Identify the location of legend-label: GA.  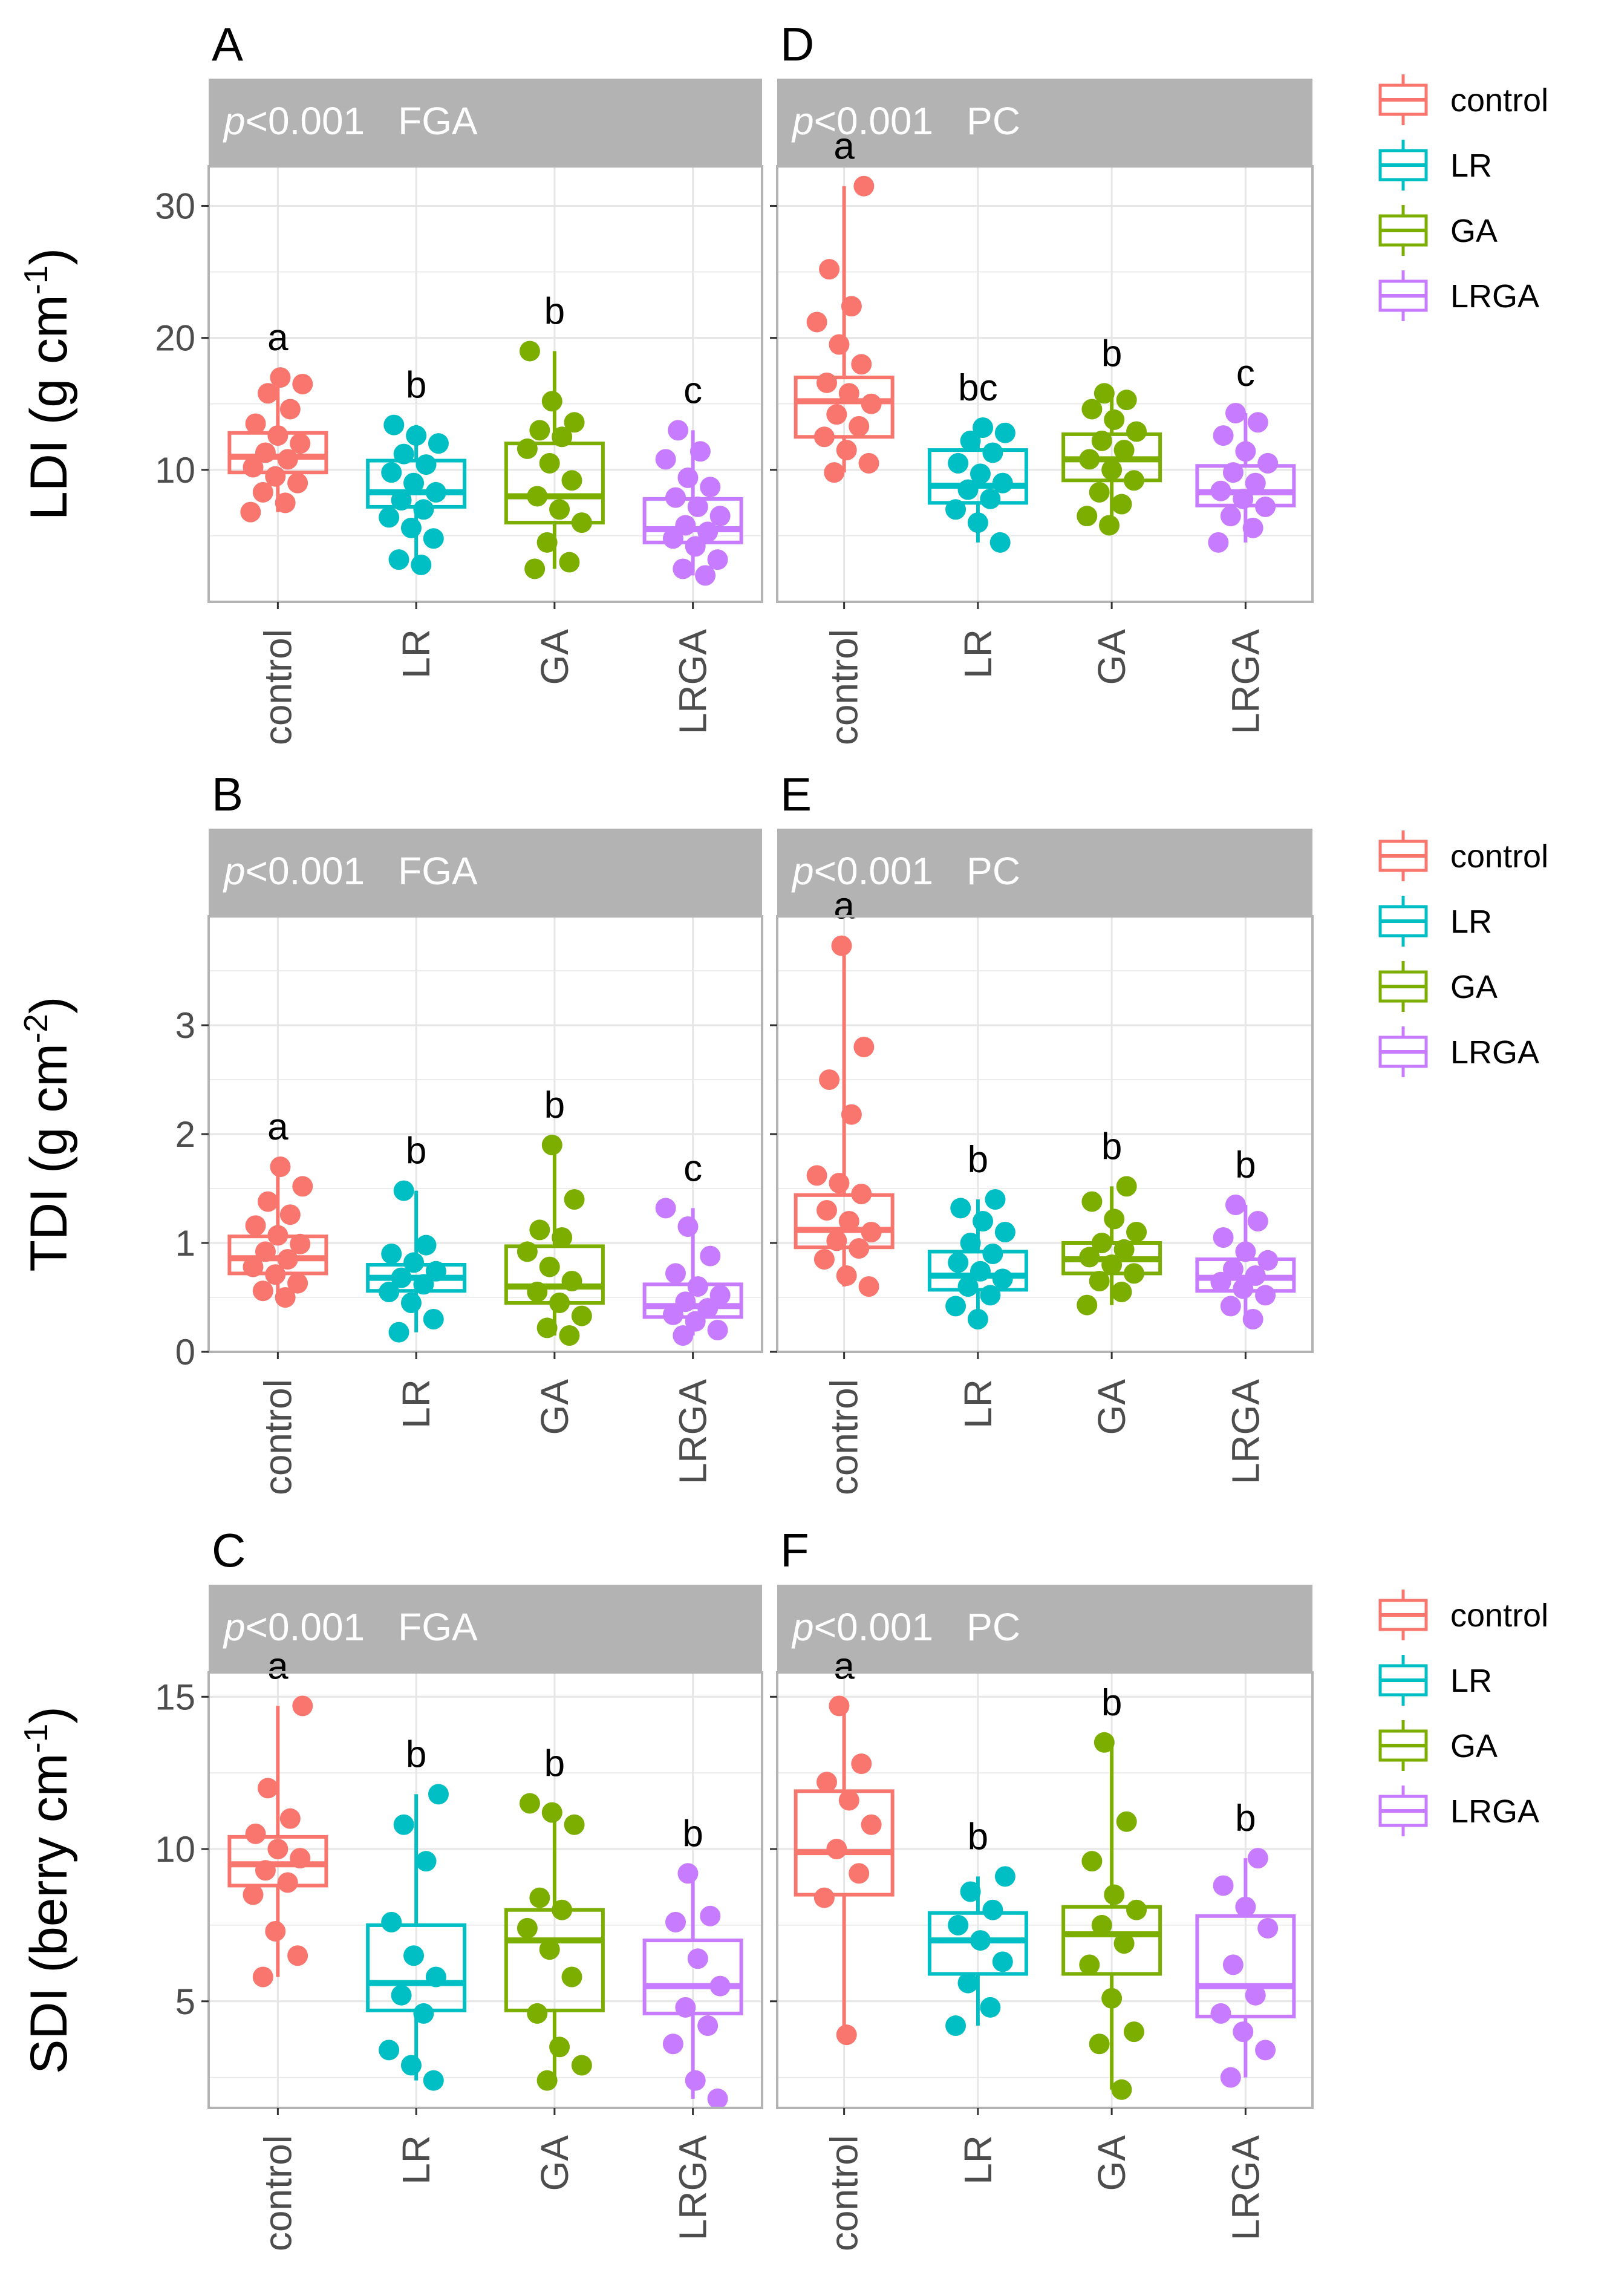
(1474, 1746).